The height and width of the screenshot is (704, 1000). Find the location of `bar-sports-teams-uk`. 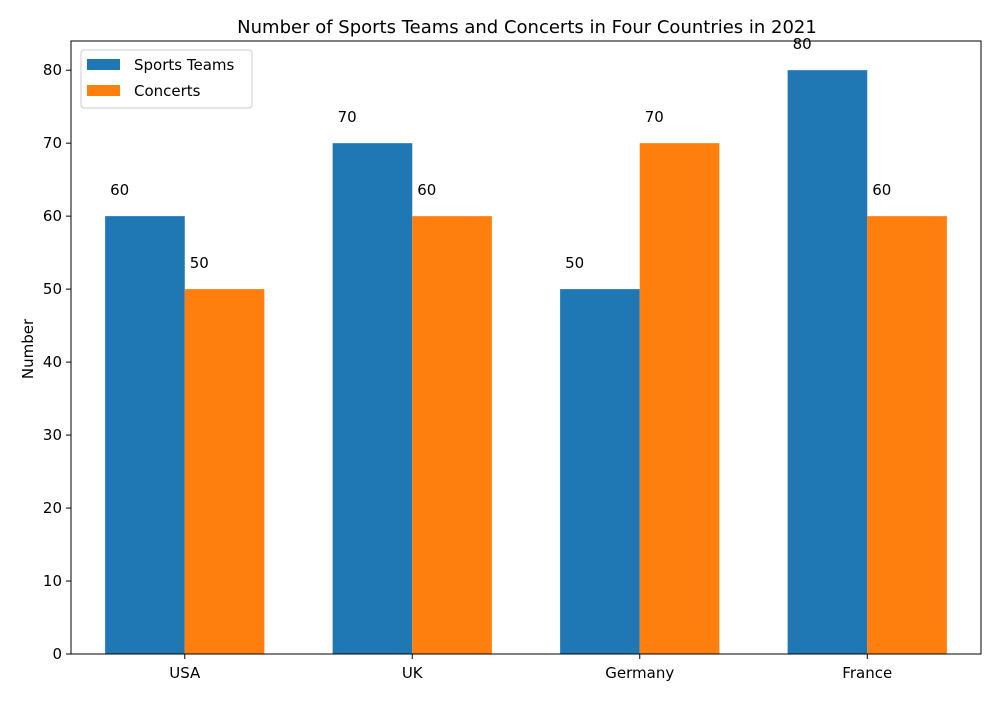

bar-sports-teams-uk is located at coordinates (372, 399).